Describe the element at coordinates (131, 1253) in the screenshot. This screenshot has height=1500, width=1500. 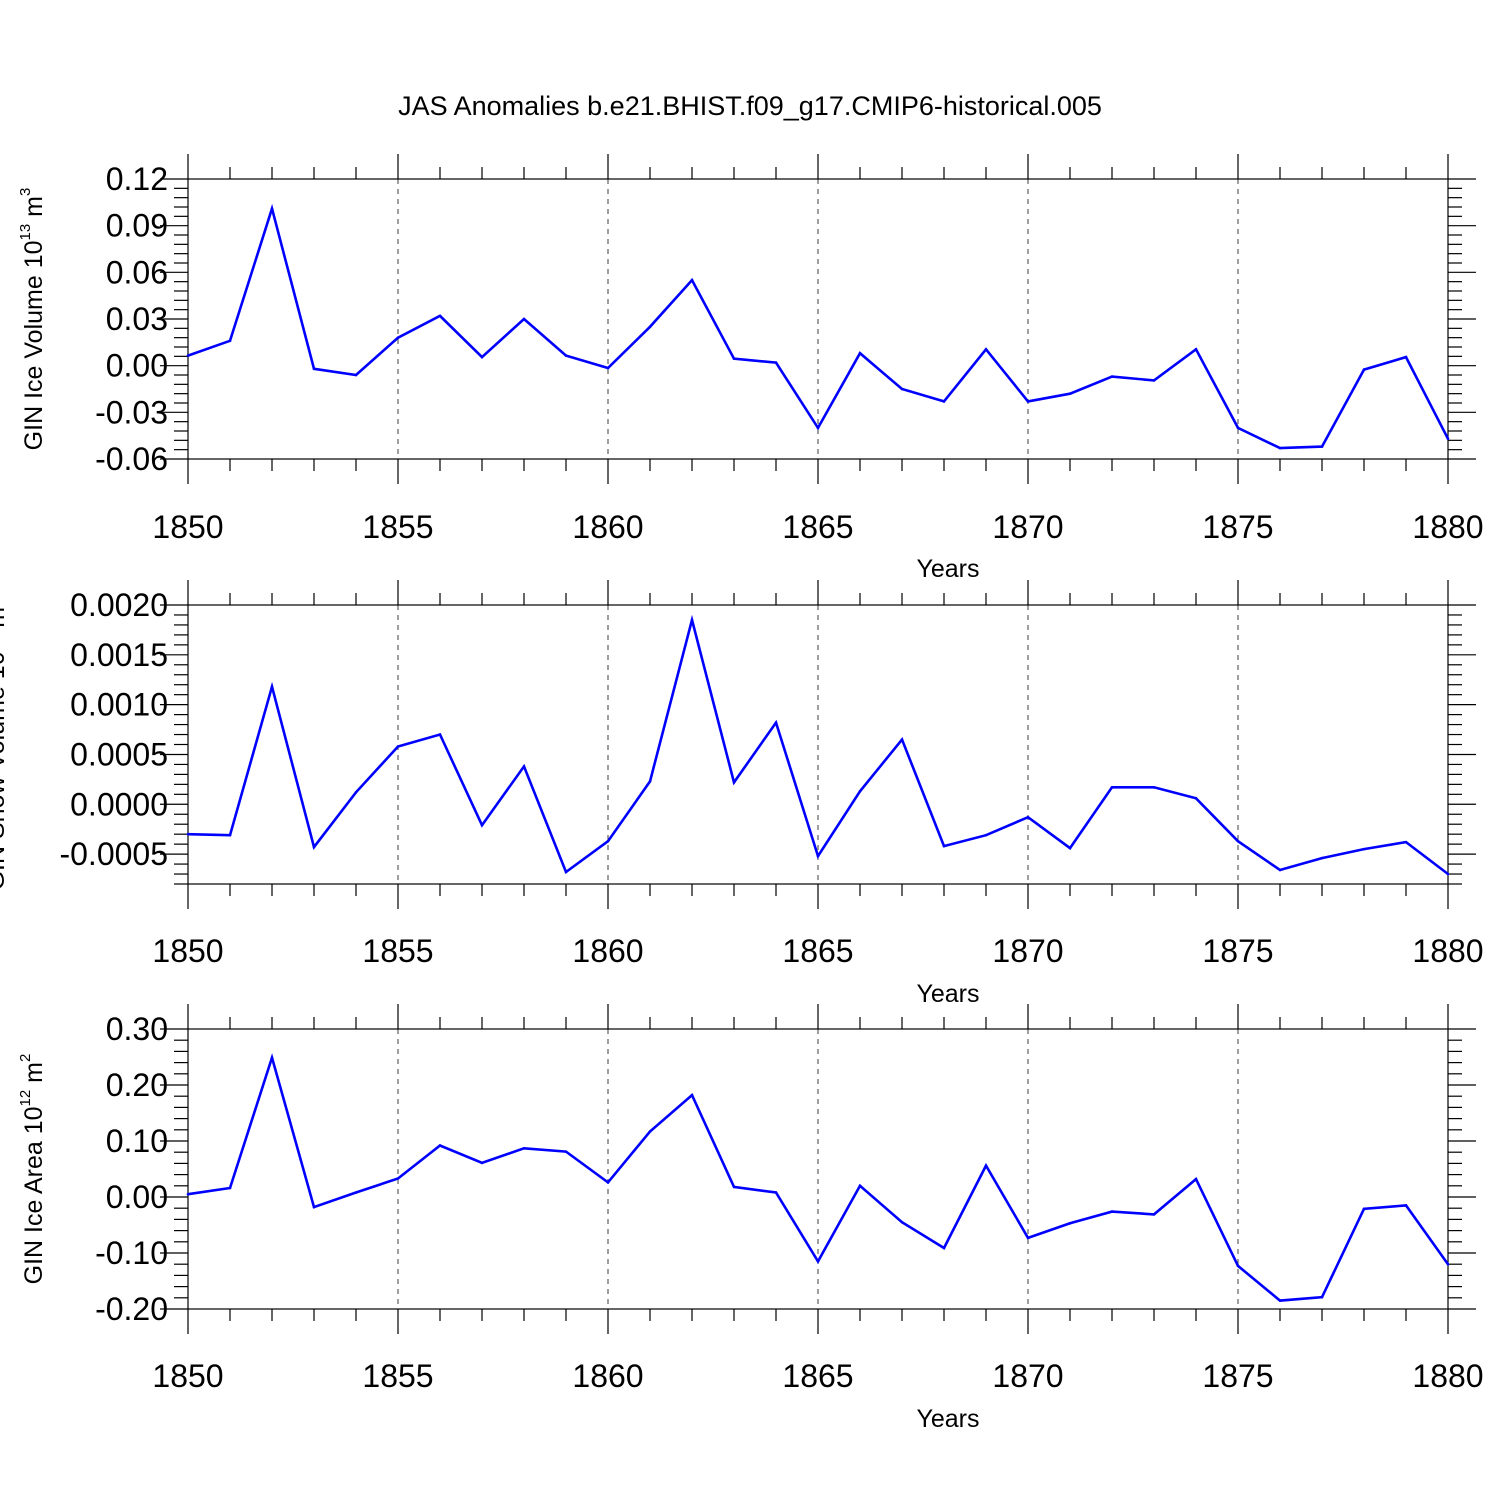
I see `y-tick-label: -0.10` at that location.